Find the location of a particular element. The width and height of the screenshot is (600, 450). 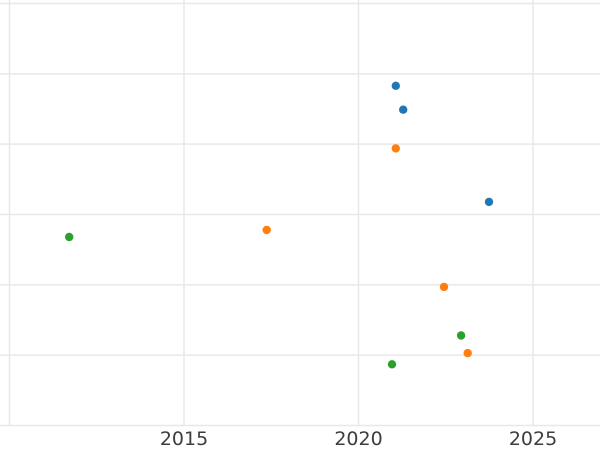

x-tick-label: 2025 is located at coordinates (533, 439).